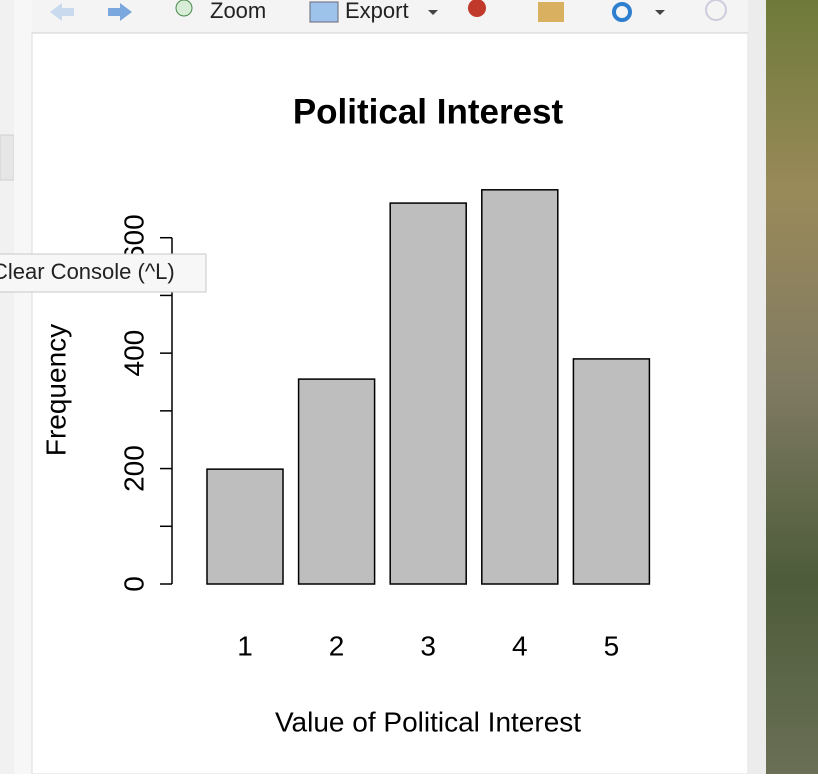 This screenshot has height=779, width=818. What do you see at coordinates (377, 11) in the screenshot?
I see `export-button: Export` at bounding box center [377, 11].